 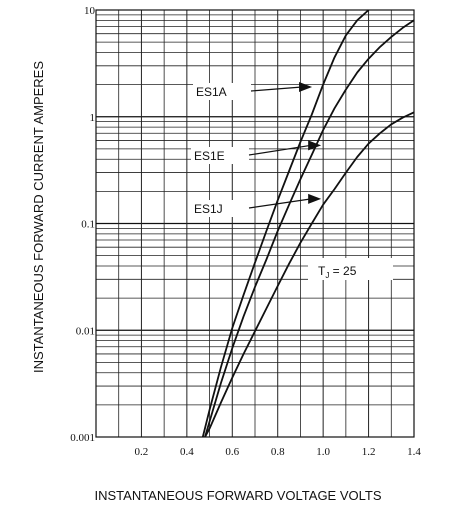 What do you see at coordinates (209, 156) in the screenshot?
I see `series-label-es1e: ES1E` at bounding box center [209, 156].